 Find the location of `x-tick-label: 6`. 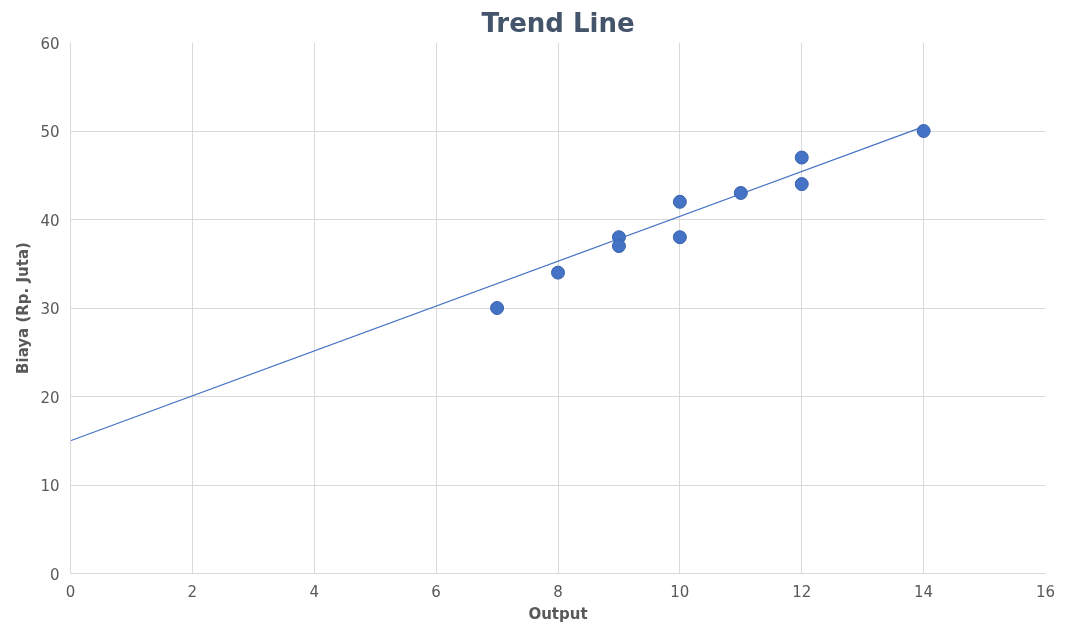

x-tick-label: 6 is located at coordinates (436, 591).